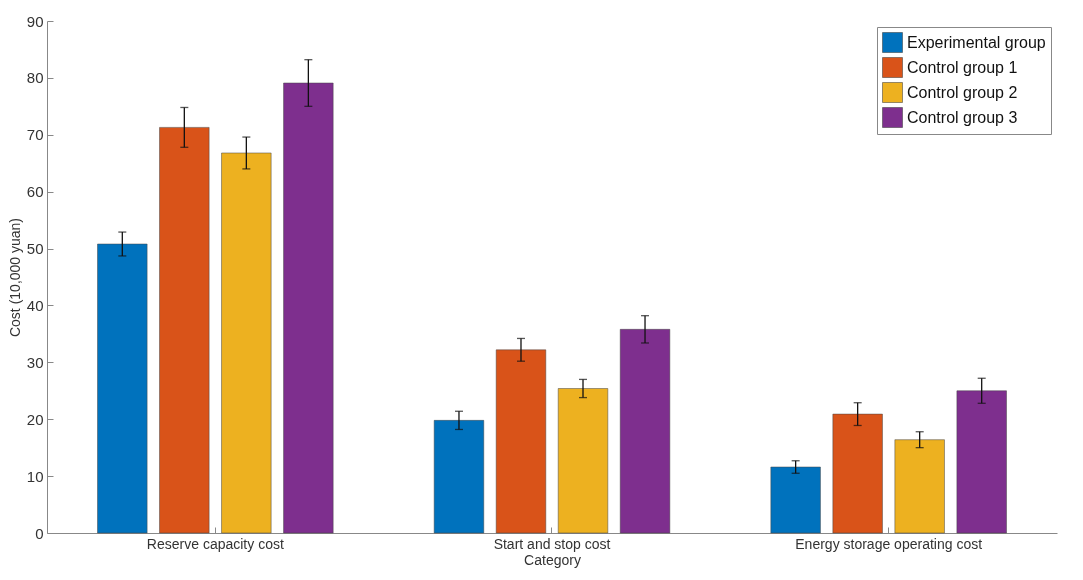 The image size is (1083, 580). What do you see at coordinates (962, 92) in the screenshot?
I see `legend-label: Control group 2` at bounding box center [962, 92].